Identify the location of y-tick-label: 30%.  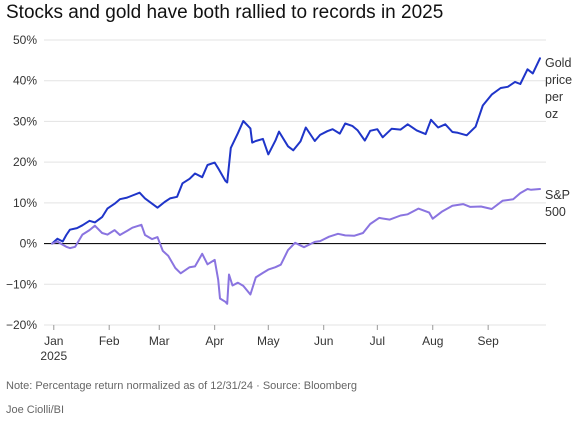
(25, 121).